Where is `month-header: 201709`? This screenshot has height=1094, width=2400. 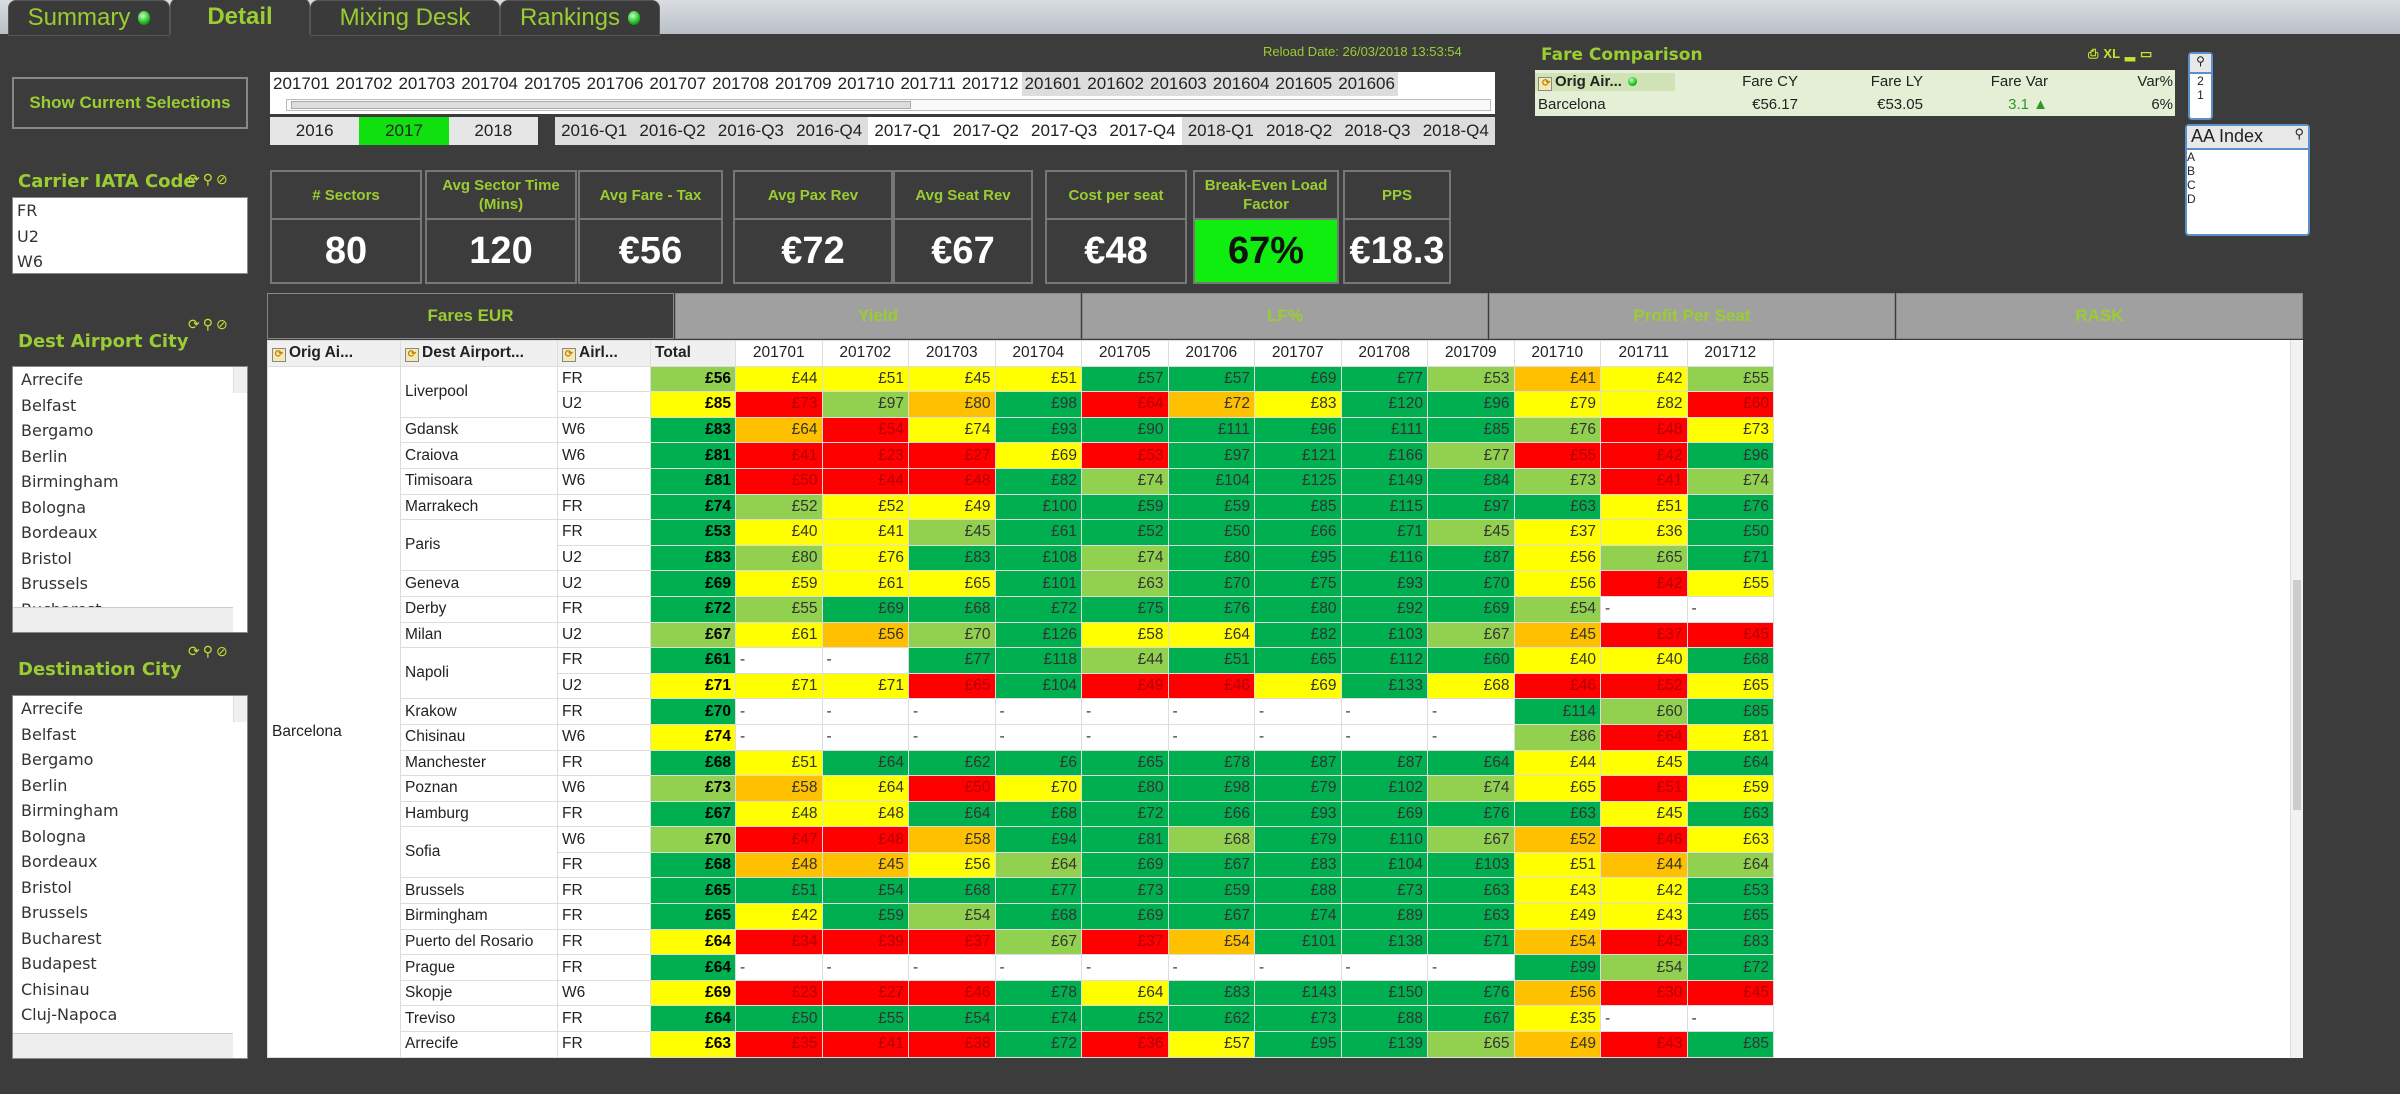 month-header: 201709 is located at coordinates (1471, 353).